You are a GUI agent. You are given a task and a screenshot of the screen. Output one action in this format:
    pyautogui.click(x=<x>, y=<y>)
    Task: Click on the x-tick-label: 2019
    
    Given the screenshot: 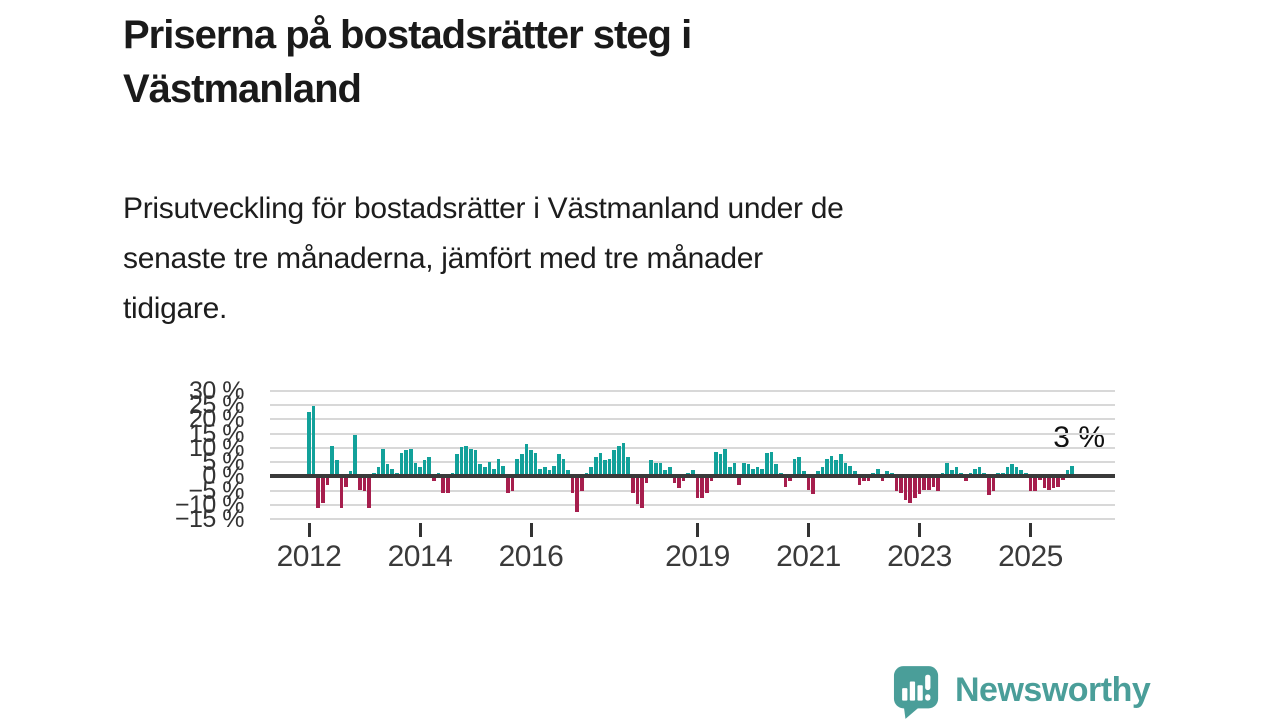 What is the action you would take?
    pyautogui.click(x=697, y=556)
    